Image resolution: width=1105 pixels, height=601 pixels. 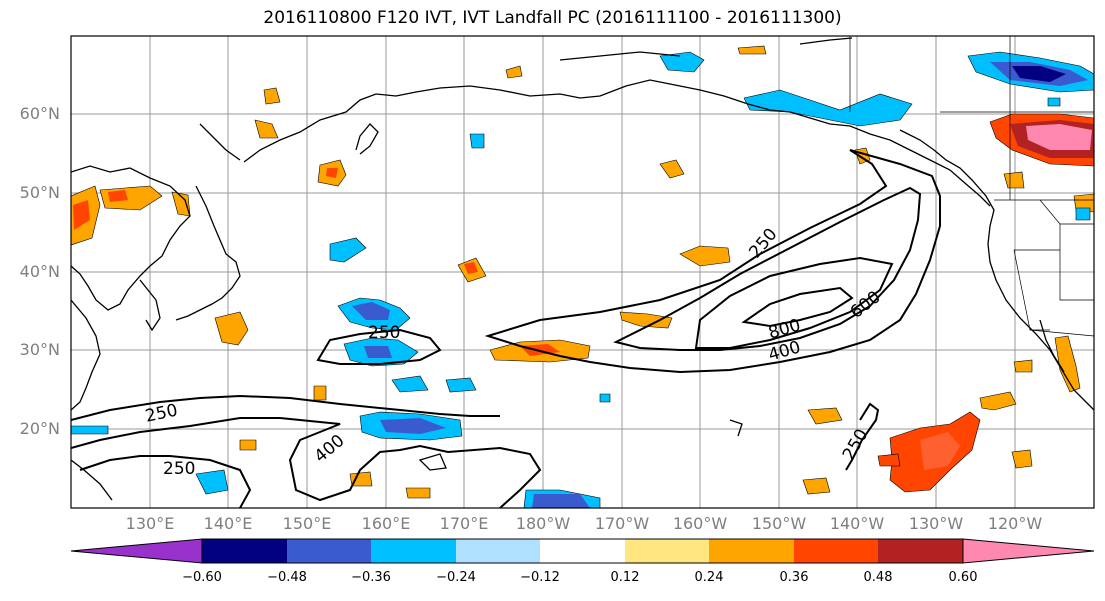 I want to click on colorbar-tick-label: −0.12, so click(x=540, y=577).